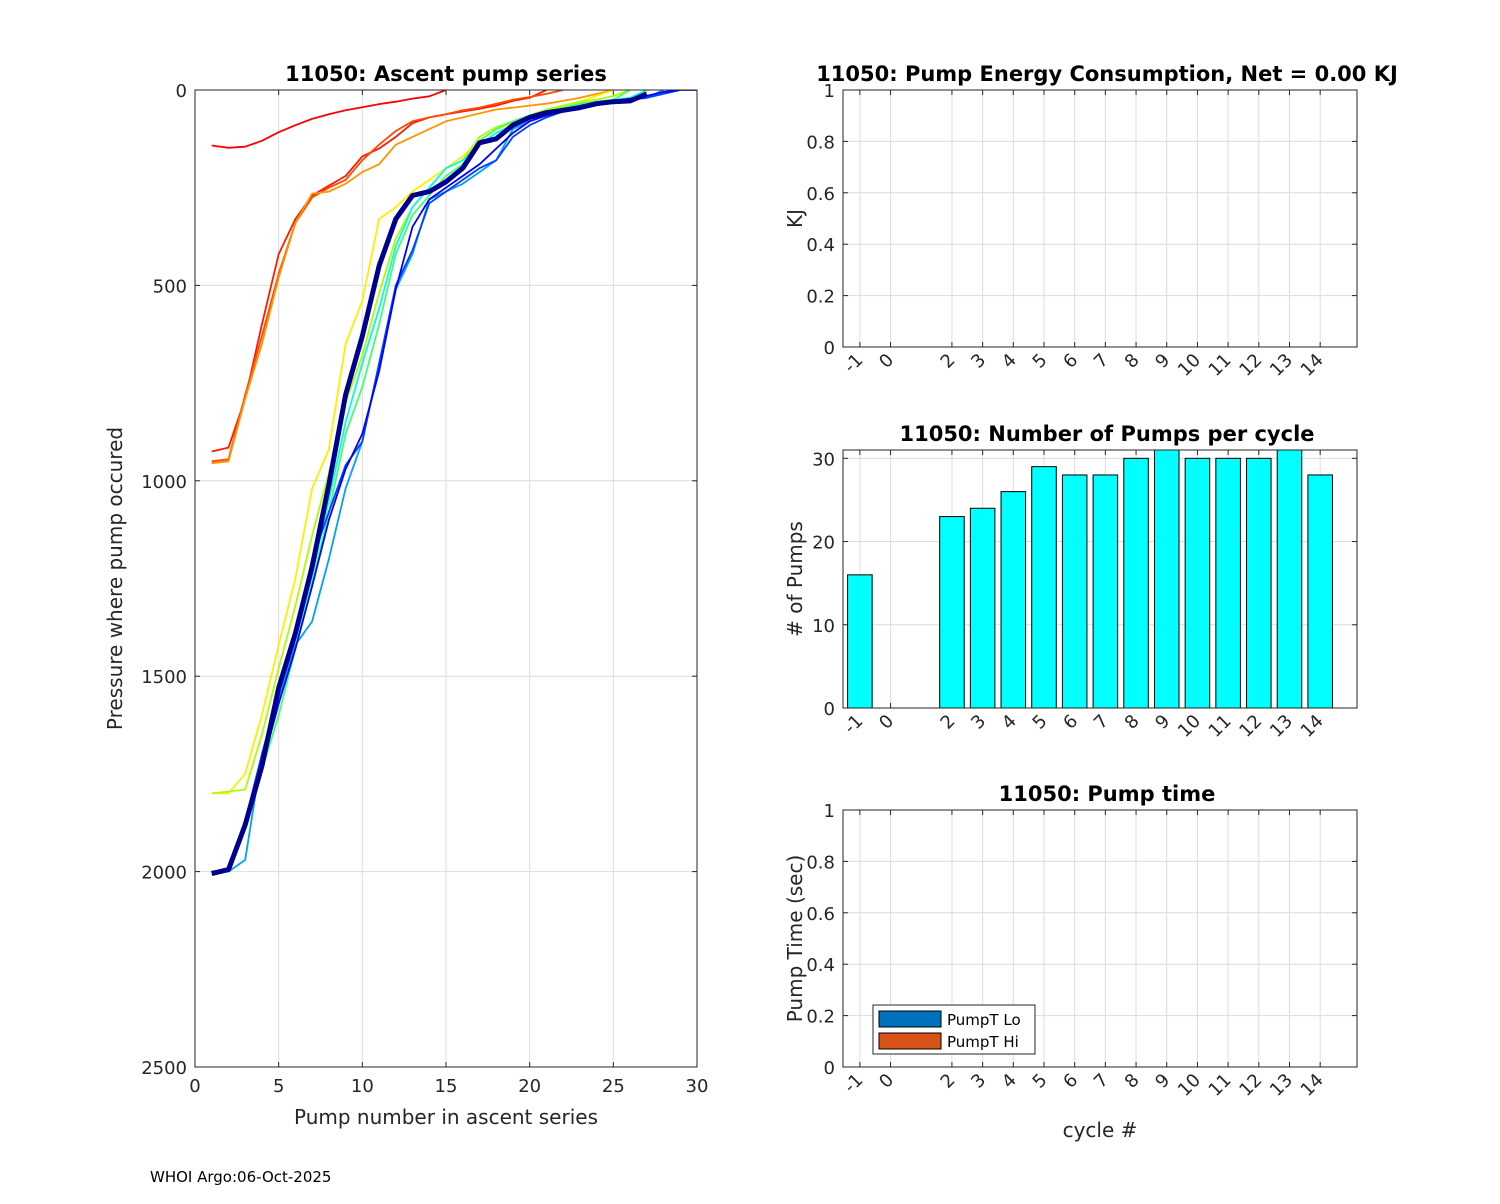  What do you see at coordinates (446, 74) in the screenshot?
I see `chart-title: 11050: Ascent pump series` at bounding box center [446, 74].